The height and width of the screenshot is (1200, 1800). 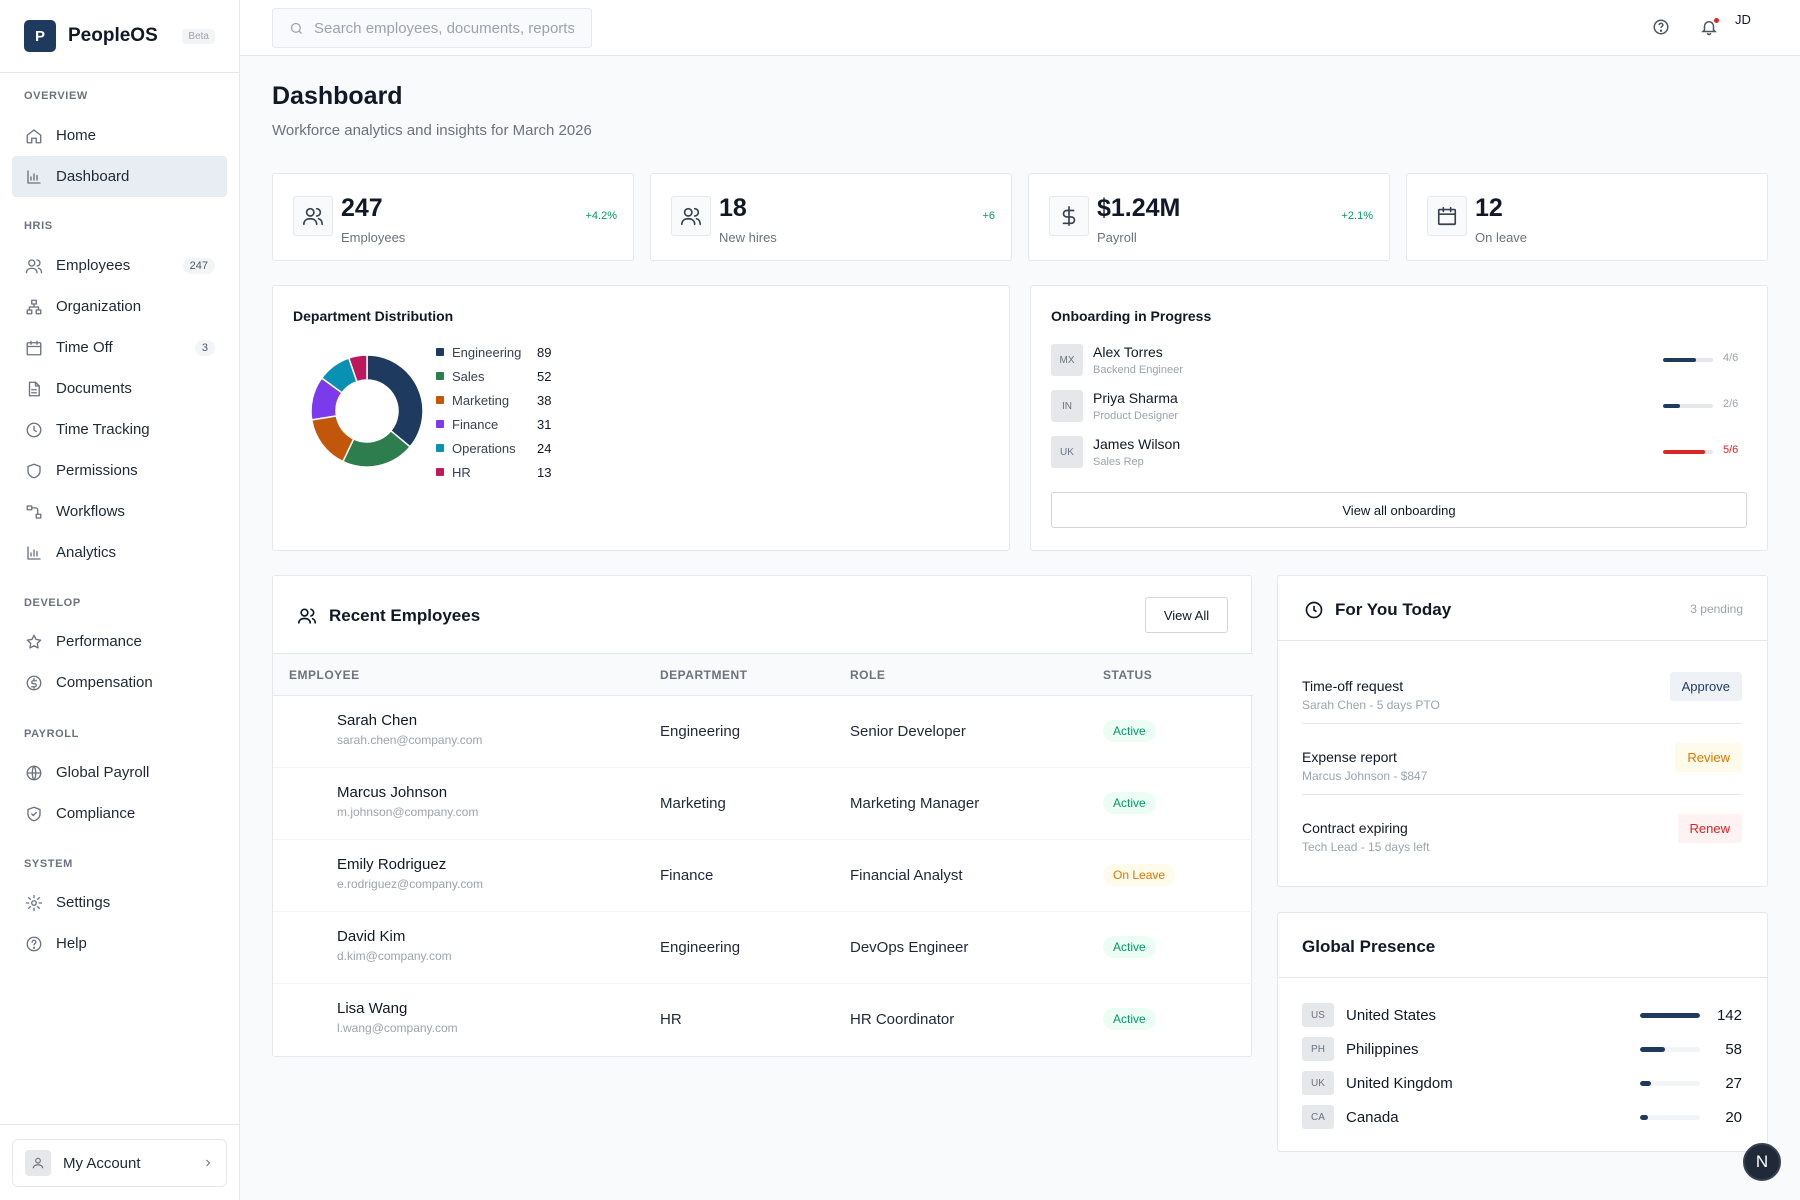 What do you see at coordinates (40, 36) in the screenshot?
I see `brand-logo: P` at bounding box center [40, 36].